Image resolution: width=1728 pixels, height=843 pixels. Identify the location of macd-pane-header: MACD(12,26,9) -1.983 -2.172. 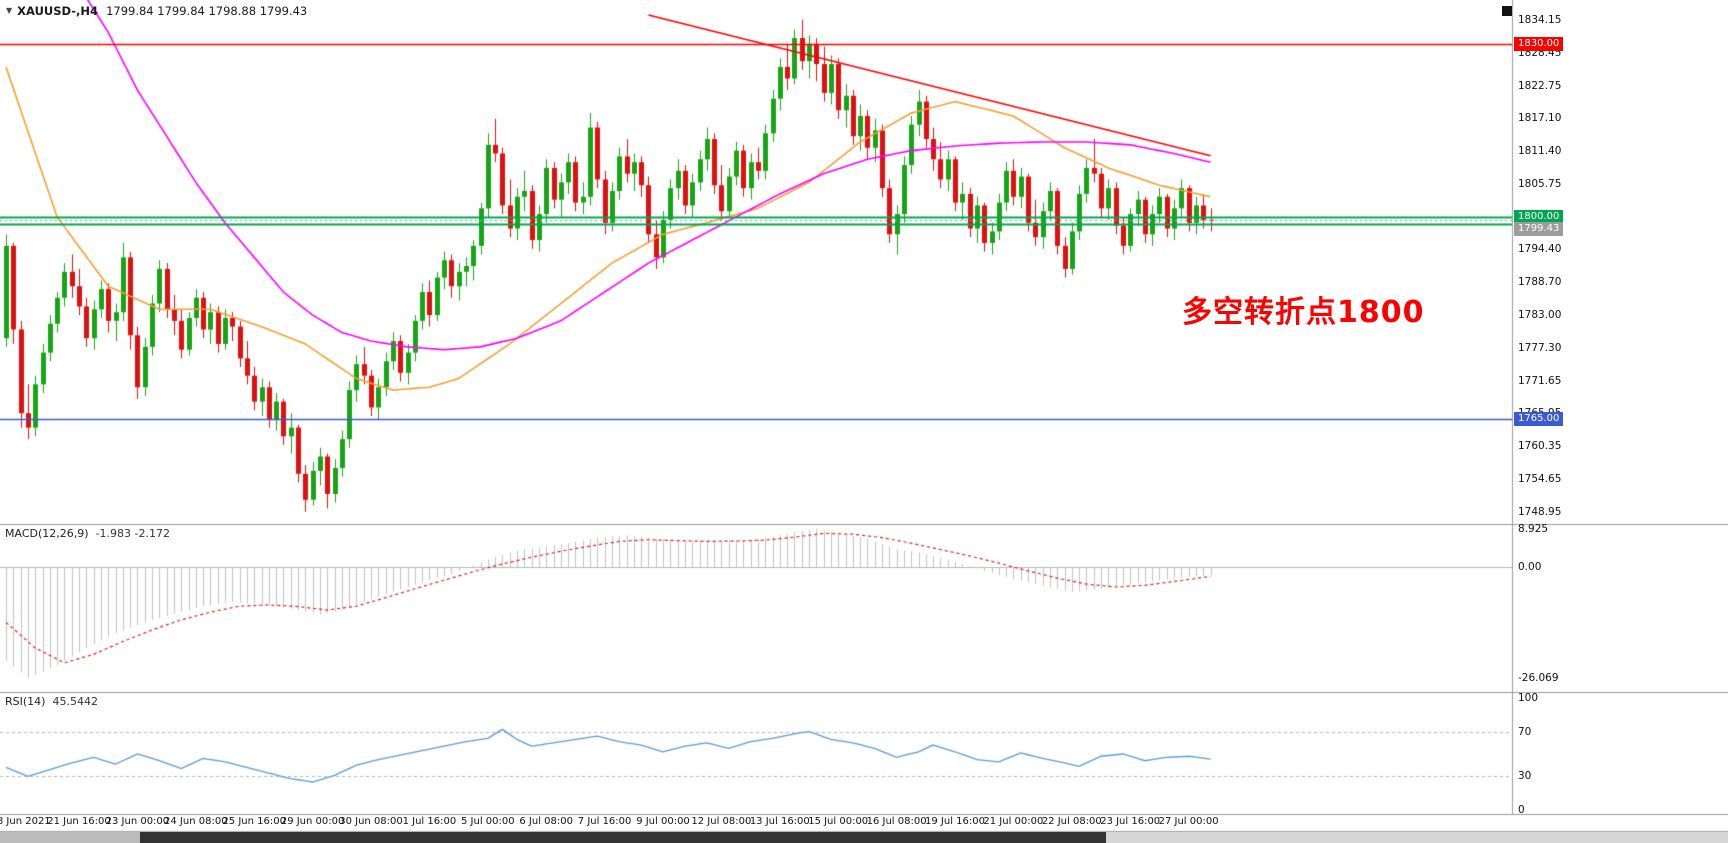
(87, 533).